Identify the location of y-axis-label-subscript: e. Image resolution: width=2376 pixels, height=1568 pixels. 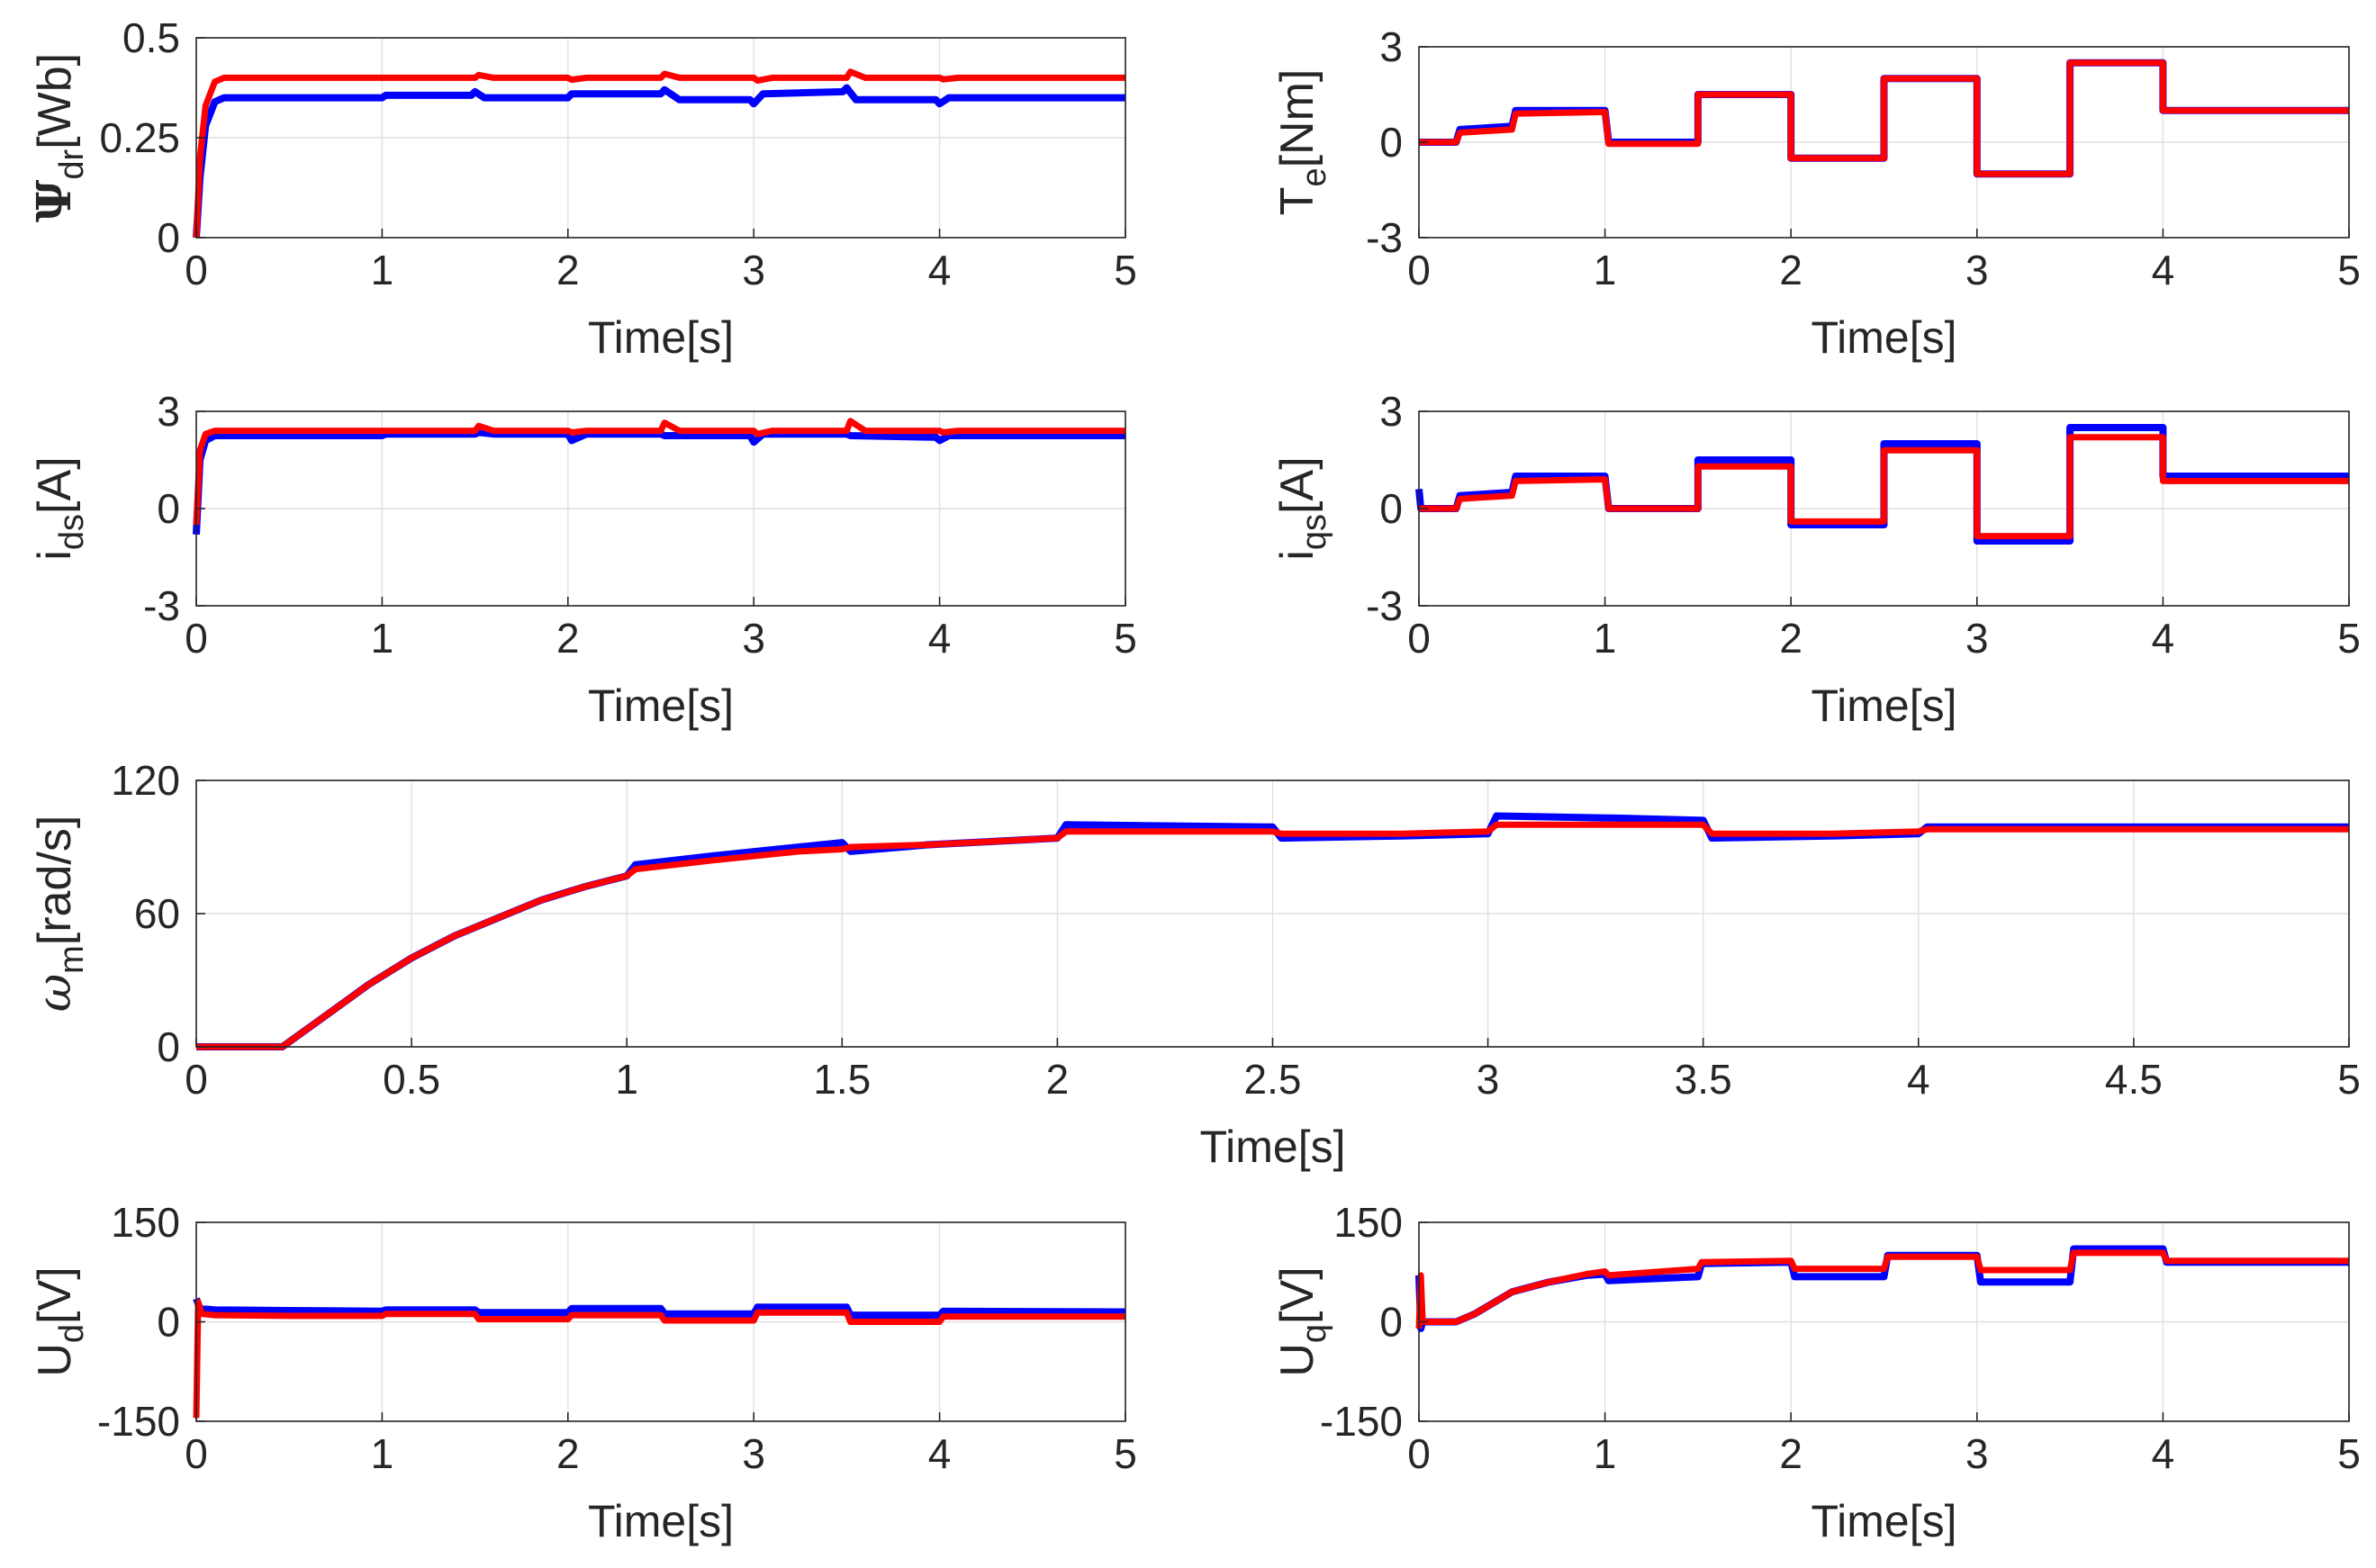
(1314, 176).